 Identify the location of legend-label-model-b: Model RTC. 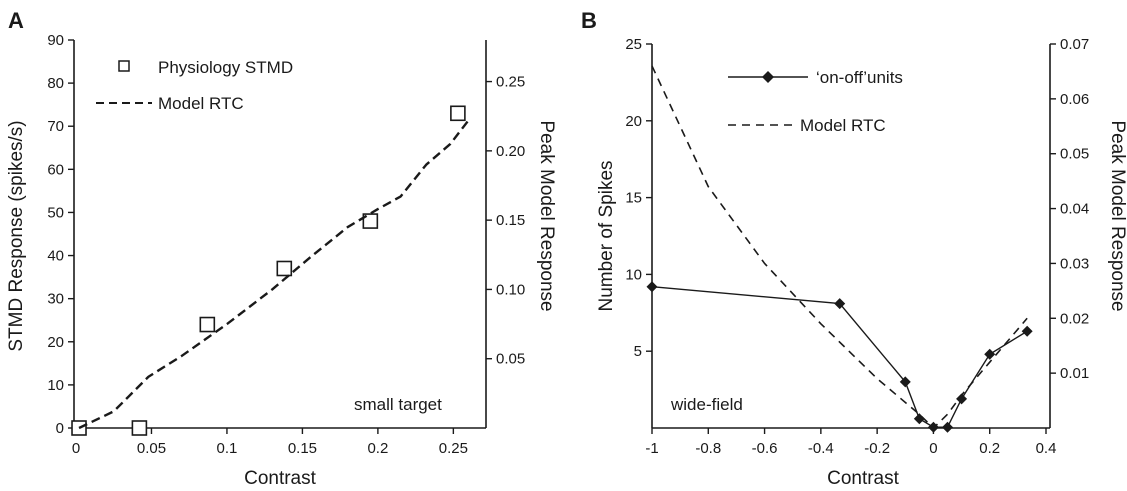
(843, 125).